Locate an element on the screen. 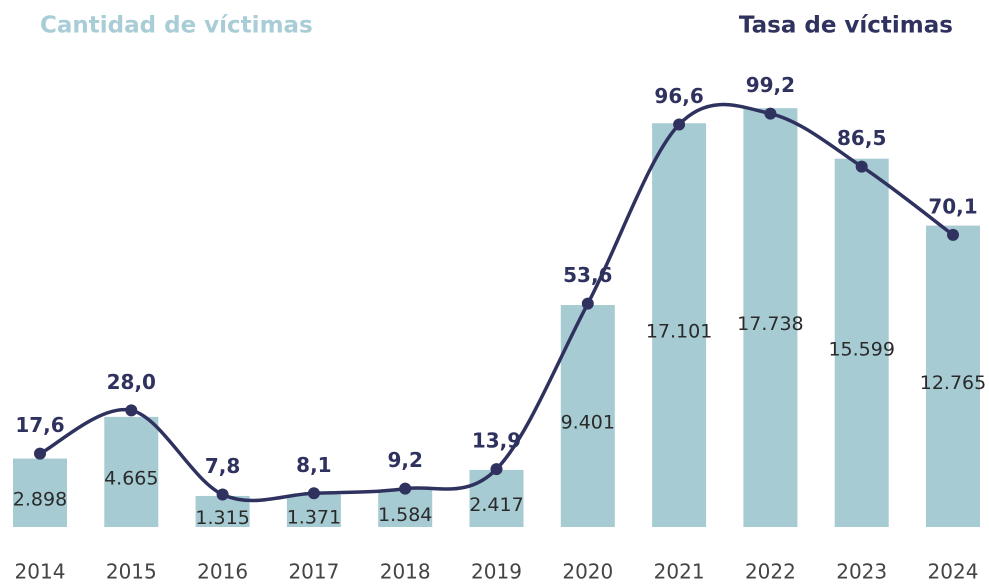 The width and height of the screenshot is (989, 586). x-tick-label: 2020 is located at coordinates (587, 572).